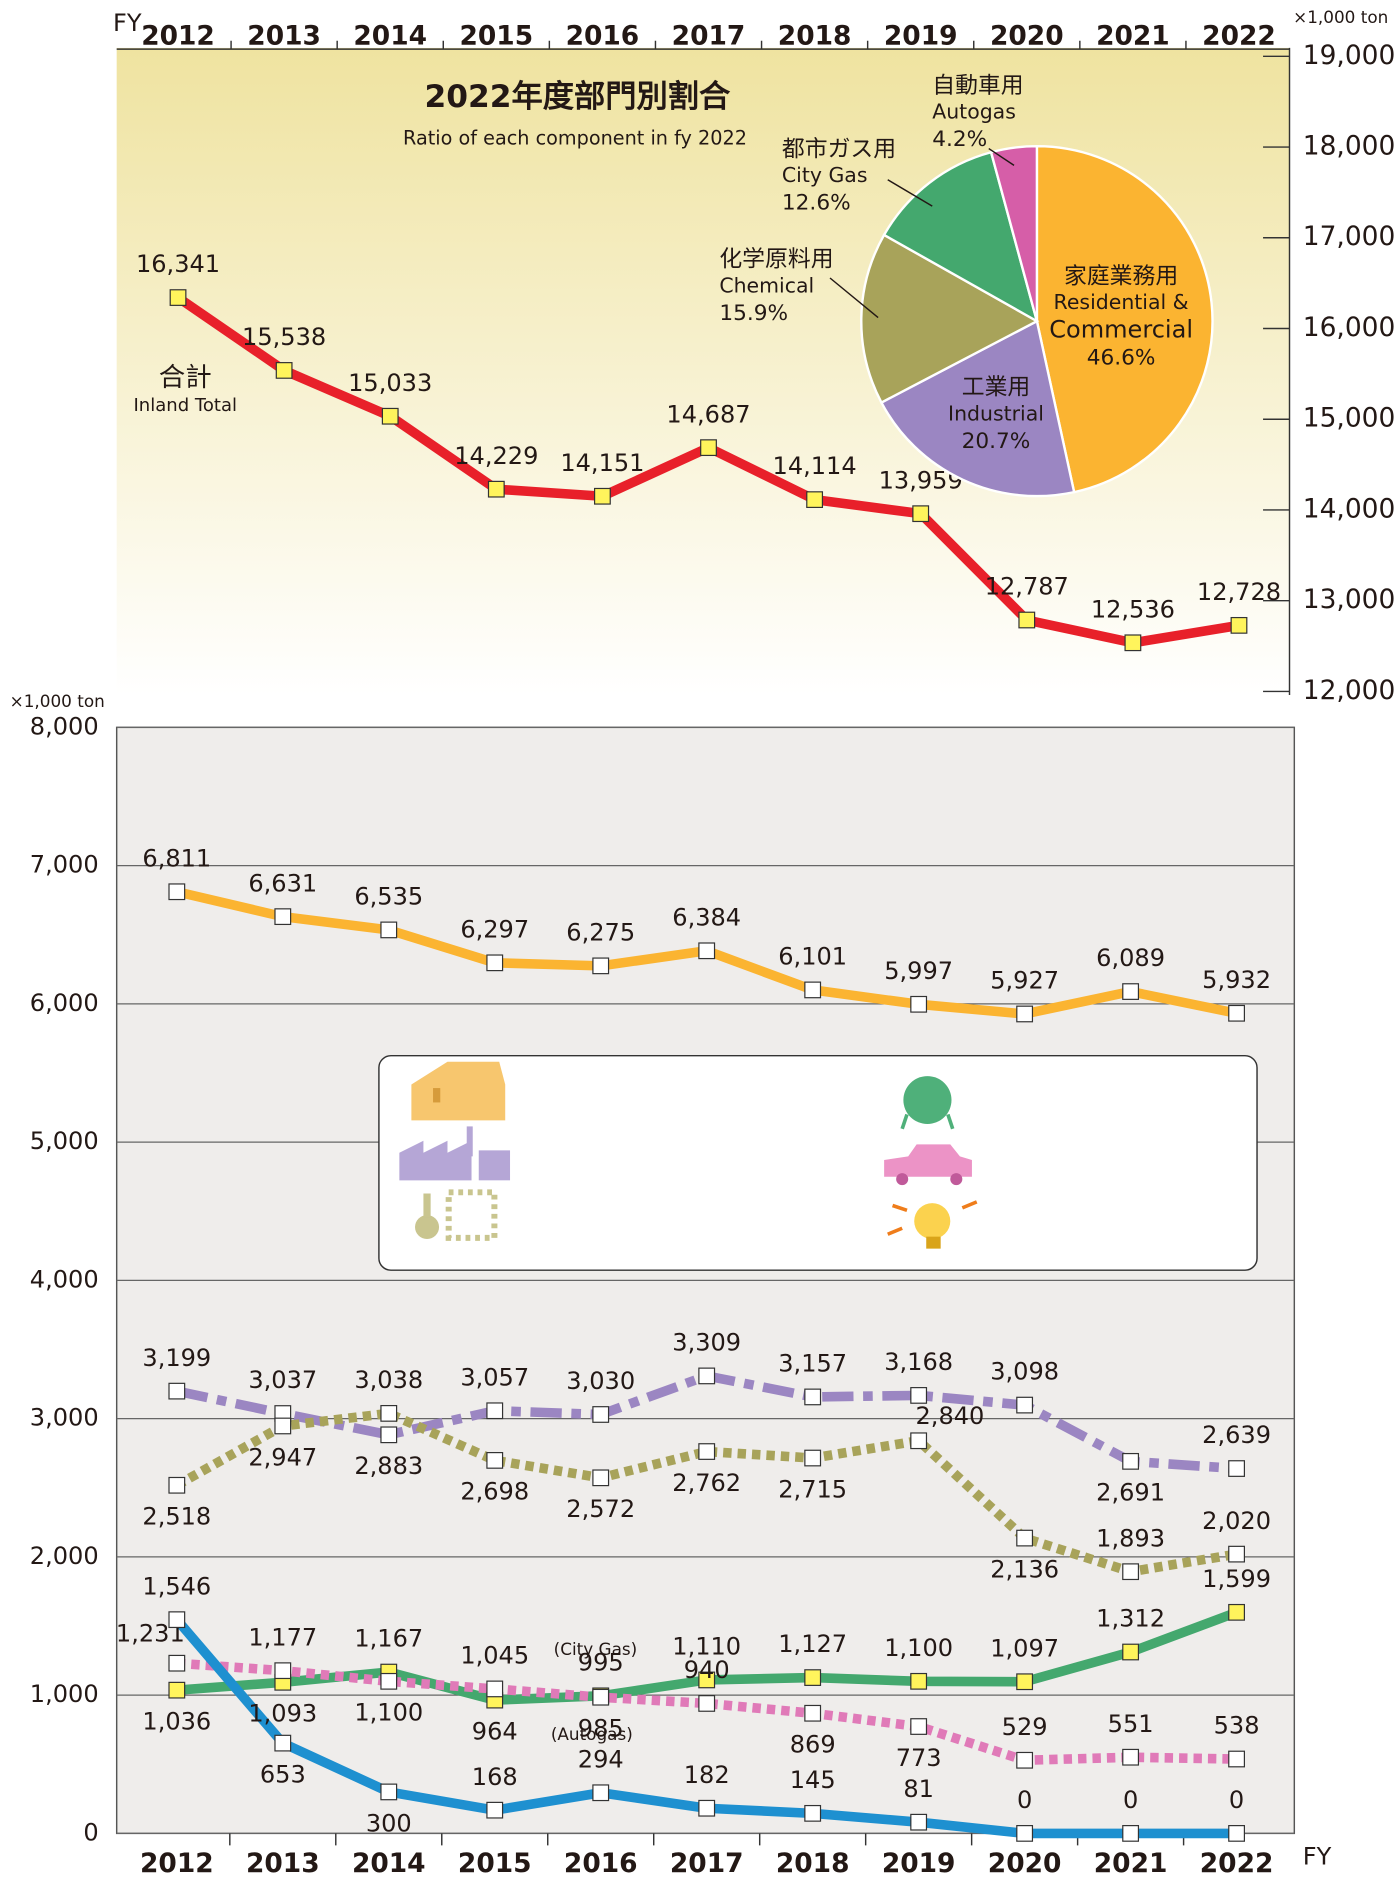 The width and height of the screenshot is (1399, 1879). Describe the element at coordinates (815, 466) in the screenshot. I see `value-label: 14,114` at that location.